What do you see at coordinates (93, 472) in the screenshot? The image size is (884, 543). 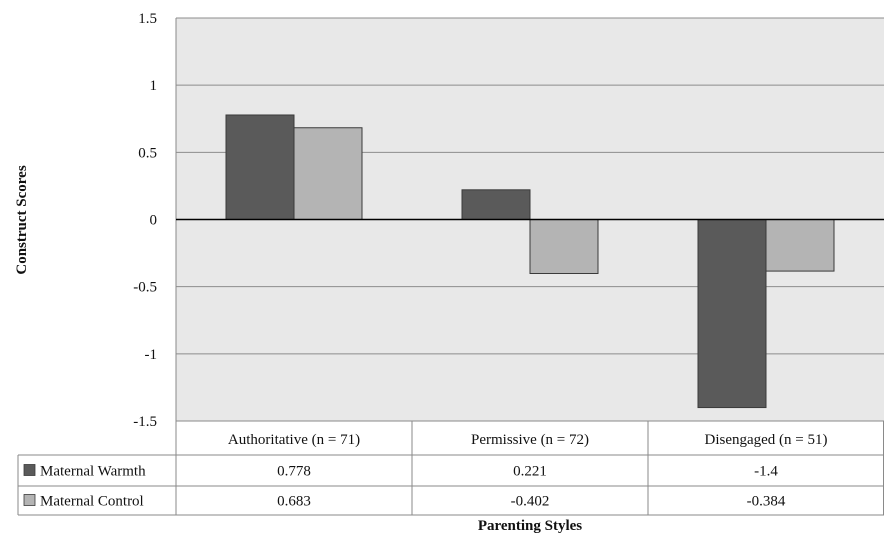 I see `legend-series-name: Maternal Warmth` at bounding box center [93, 472].